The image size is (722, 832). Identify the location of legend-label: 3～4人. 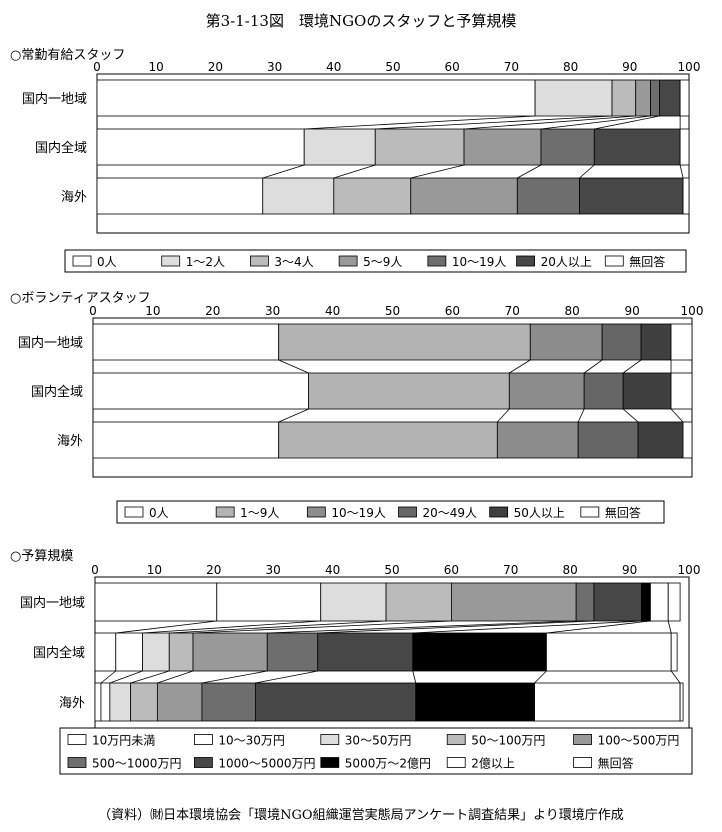
(293, 262).